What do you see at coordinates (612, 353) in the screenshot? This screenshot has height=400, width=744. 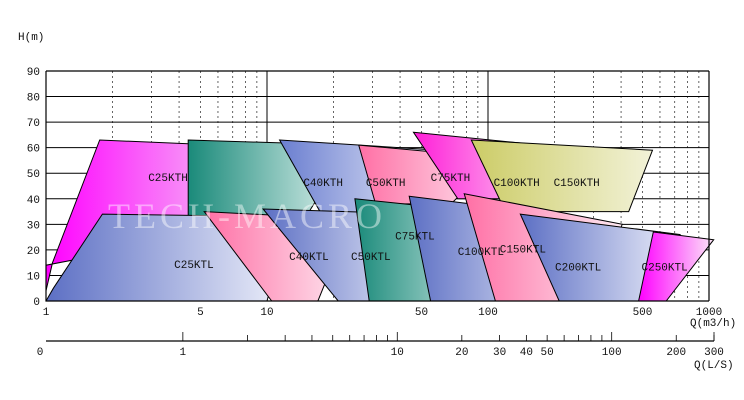 I see `secondary-tick-label: 100` at bounding box center [612, 353].